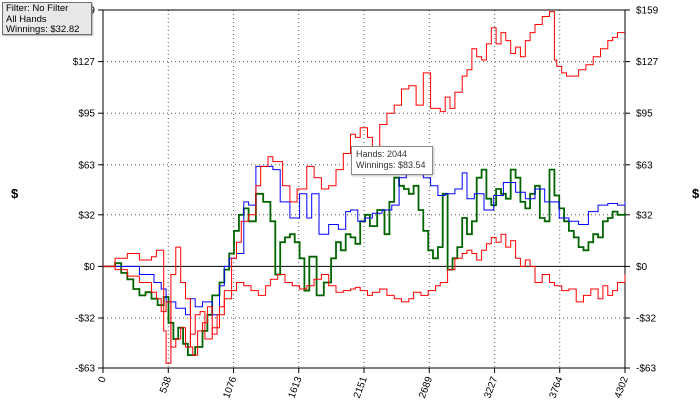 This screenshot has width=700, height=419. What do you see at coordinates (644, 165) in the screenshot?
I see `y-tick-label-right: $63` at bounding box center [644, 165].